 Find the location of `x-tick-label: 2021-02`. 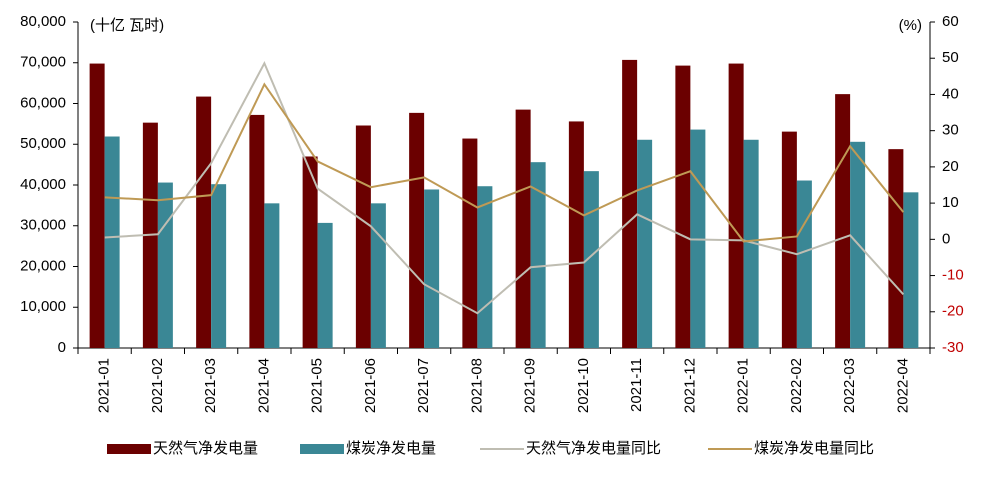

x-tick-label: 2021-02 is located at coordinates (157, 385).